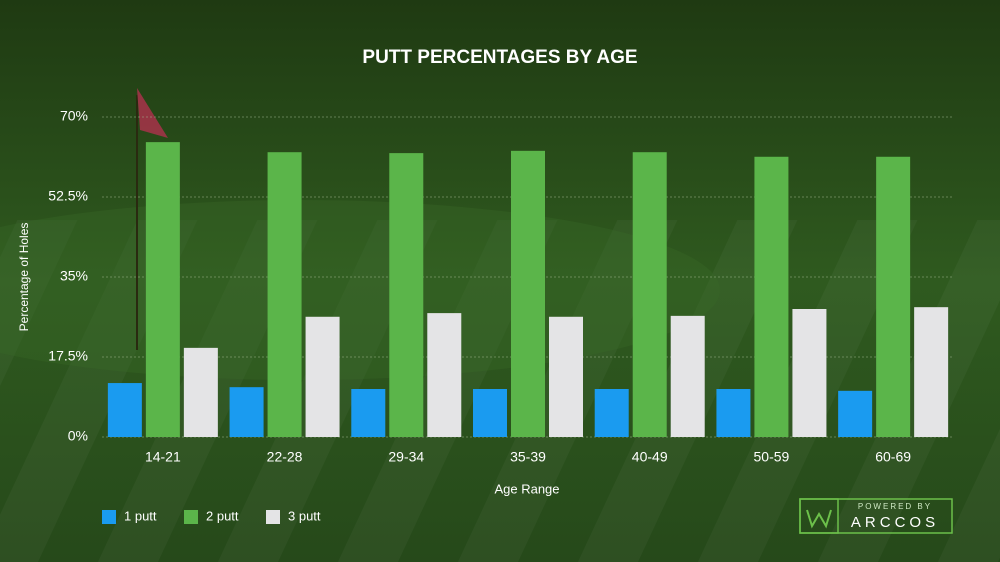 This screenshot has height=562, width=1000. I want to click on x-tick-label: 50-59, so click(772, 457).